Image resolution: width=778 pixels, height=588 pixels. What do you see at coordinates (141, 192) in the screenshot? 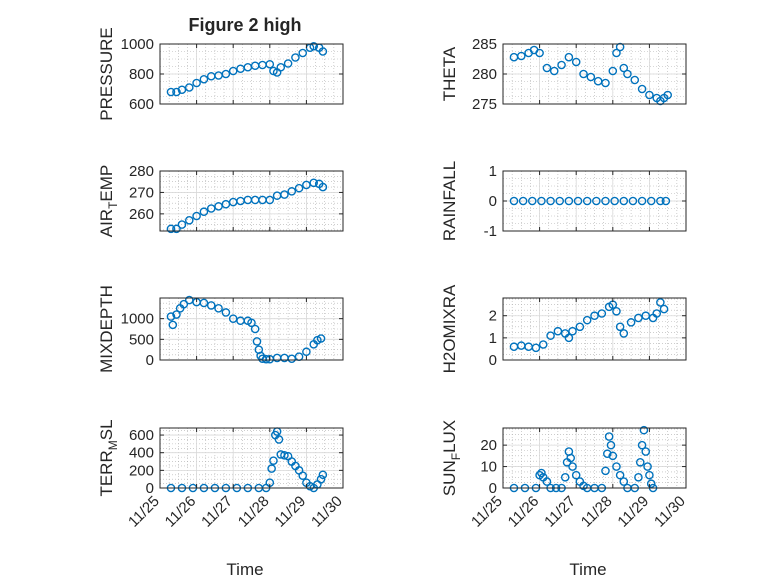
I see `y-tick-label: 270` at bounding box center [141, 192].